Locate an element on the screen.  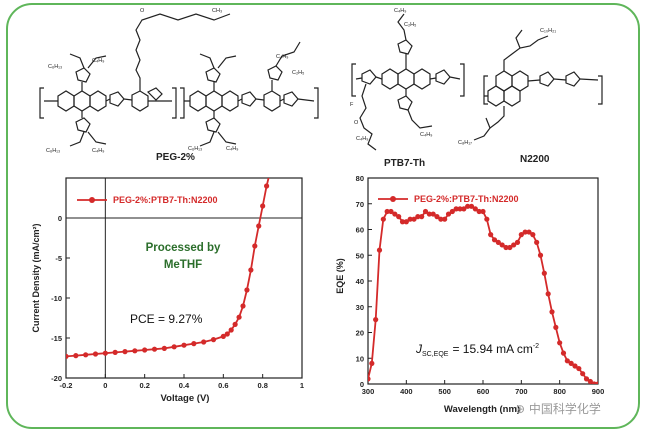
svg-text: C₁₀H₂₁ is located at coordinates (548, 31).